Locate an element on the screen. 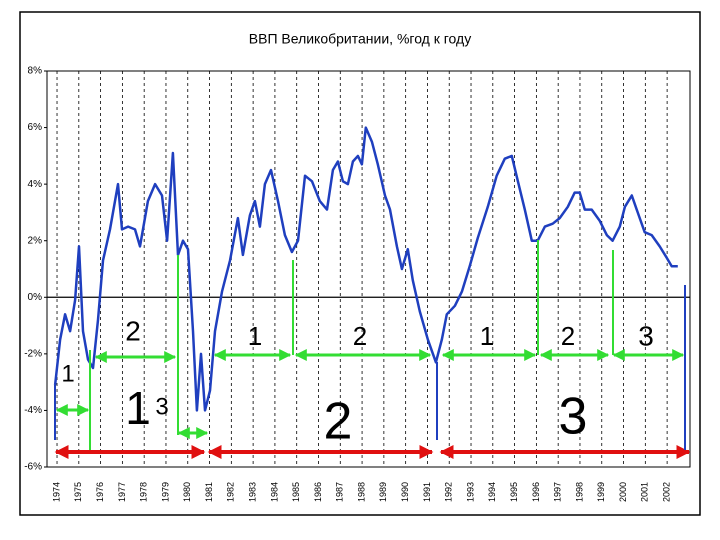 The width and height of the screenshot is (720, 540). x-tick-label: 1977 is located at coordinates (122, 492).